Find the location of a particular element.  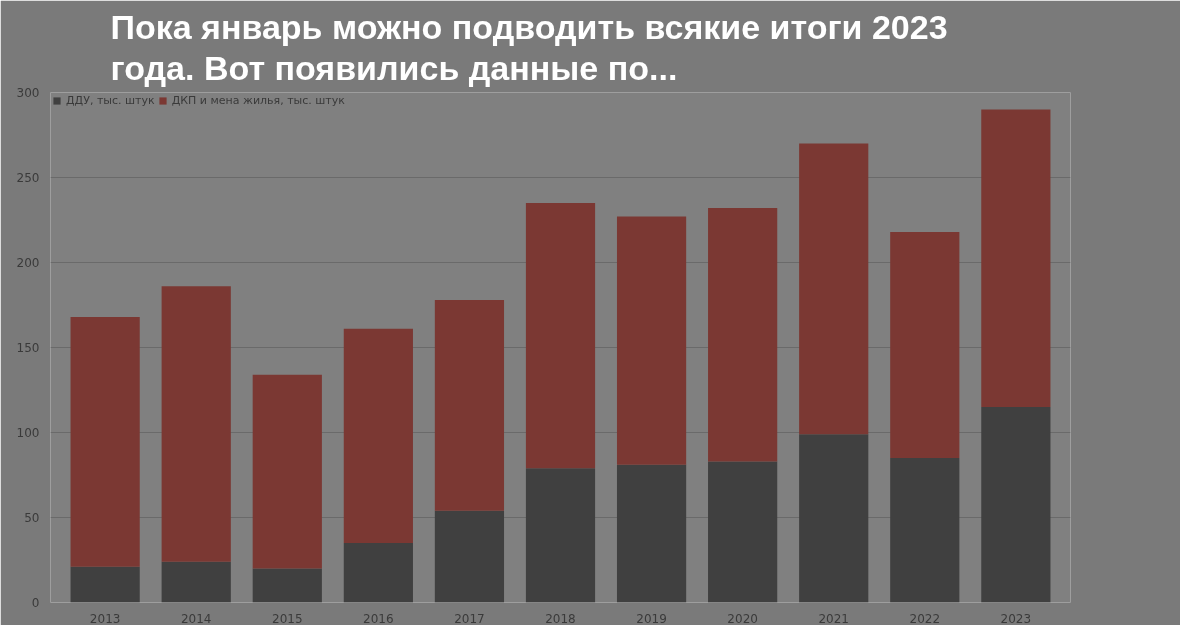

y-tick-label: 0 is located at coordinates (35, 603).